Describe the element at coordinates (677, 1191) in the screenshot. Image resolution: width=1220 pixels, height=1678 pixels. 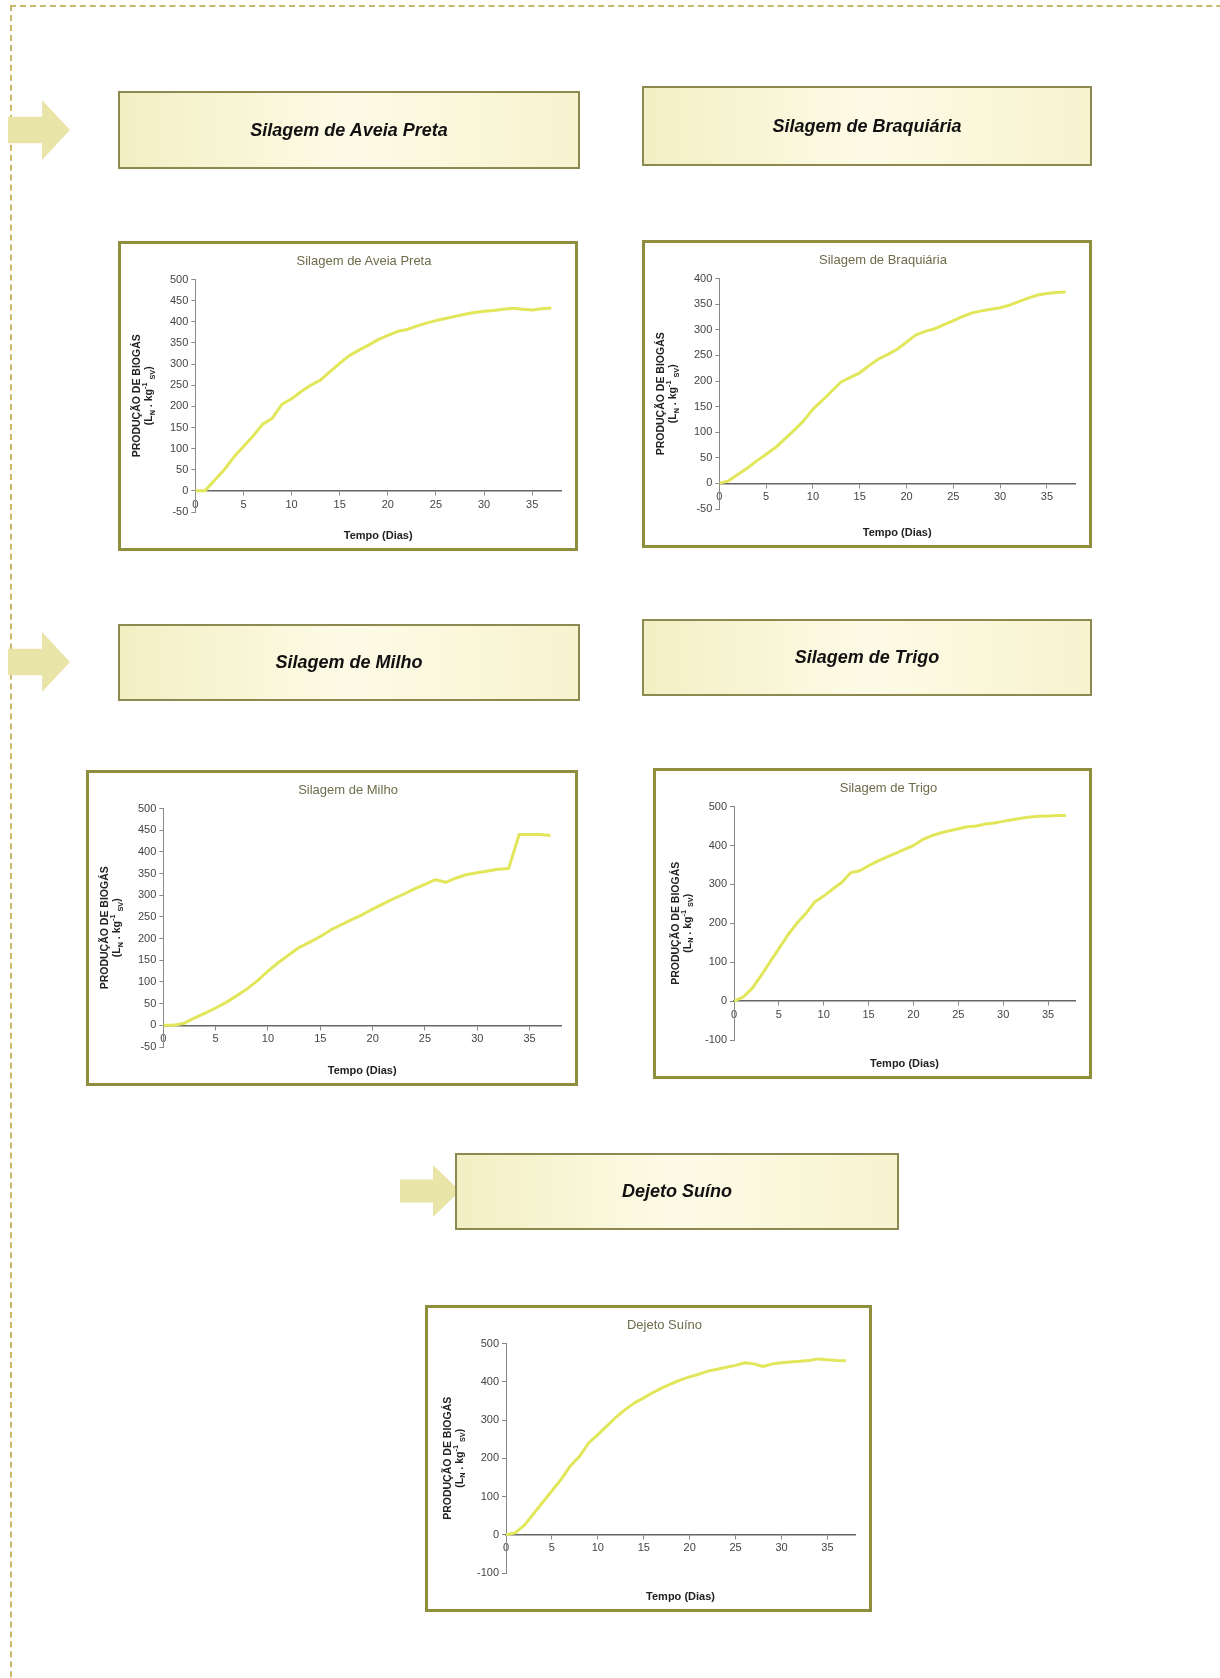
I see `chart-title: Dejeto Suíno` at that location.